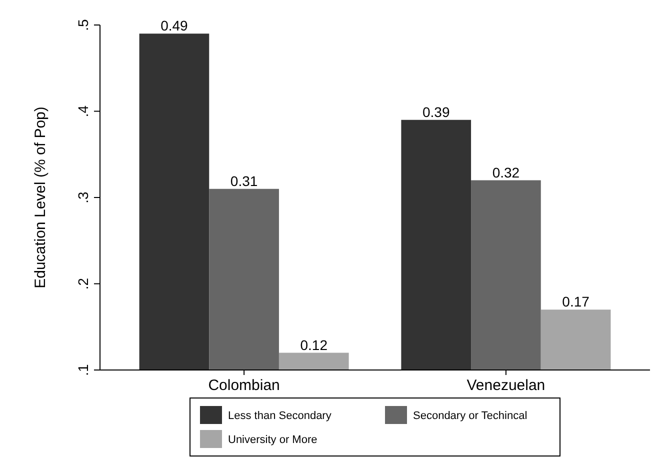 The height and width of the screenshot is (462, 663). What do you see at coordinates (83, 24) in the screenshot?
I see `y-tick-label: .5` at bounding box center [83, 24].